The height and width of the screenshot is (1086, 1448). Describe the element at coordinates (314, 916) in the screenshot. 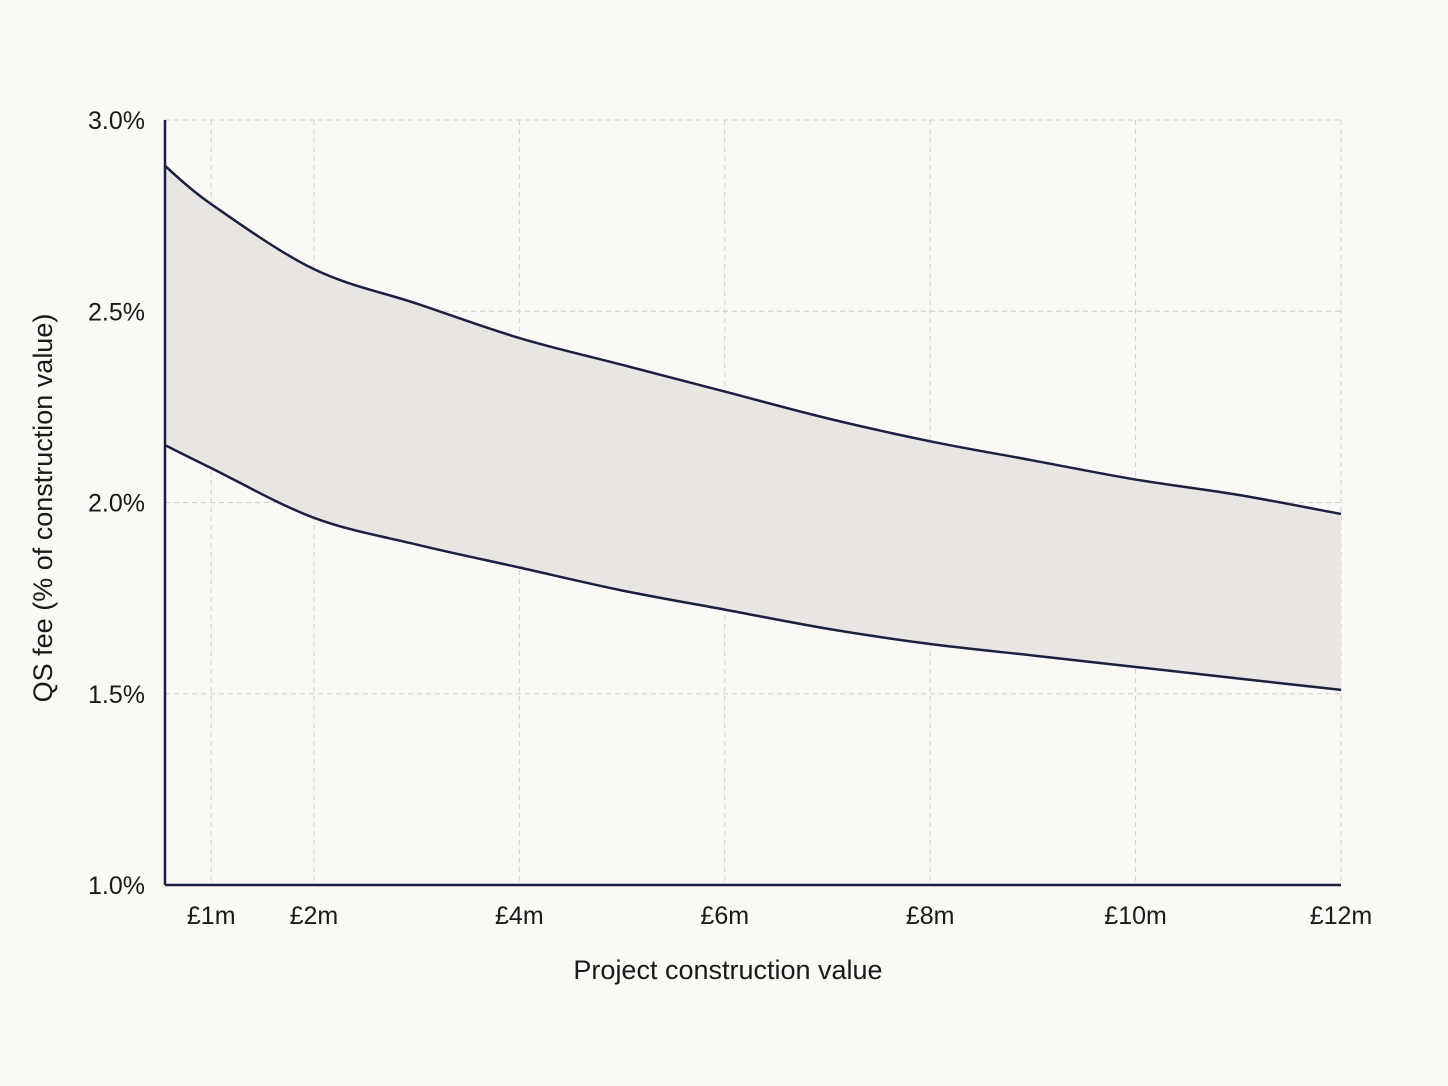

I see `x-tick-label-1: £2m` at that location.